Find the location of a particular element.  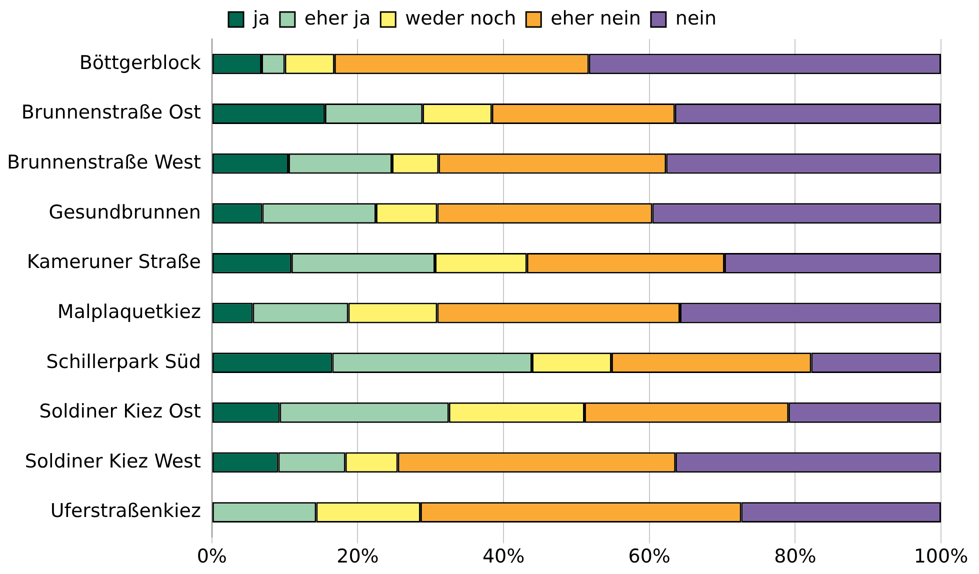

x-tick-label: 80% is located at coordinates (795, 557).